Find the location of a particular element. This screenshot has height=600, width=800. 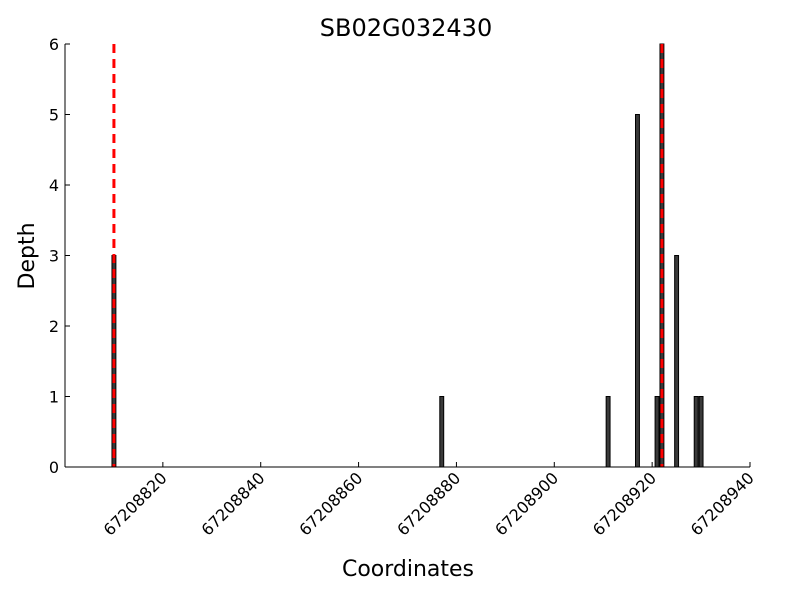

x-tick-label-2: 67208860 is located at coordinates (330, 503).